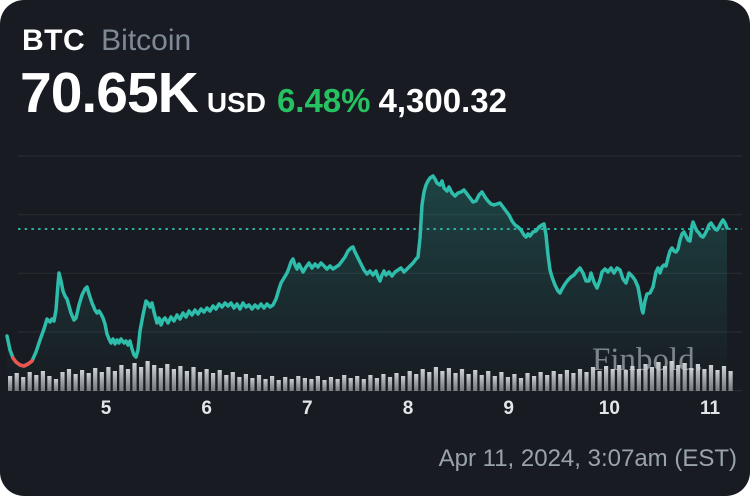 This screenshot has width=750, height=496. What do you see at coordinates (206, 408) in the screenshot?
I see `x-axis-label: 6` at bounding box center [206, 408].